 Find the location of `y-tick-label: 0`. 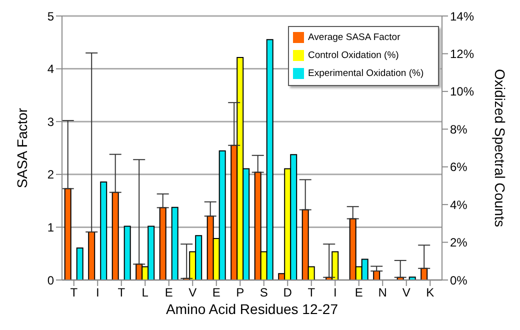

y-tick-label: 0 is located at coordinates (50, 280).